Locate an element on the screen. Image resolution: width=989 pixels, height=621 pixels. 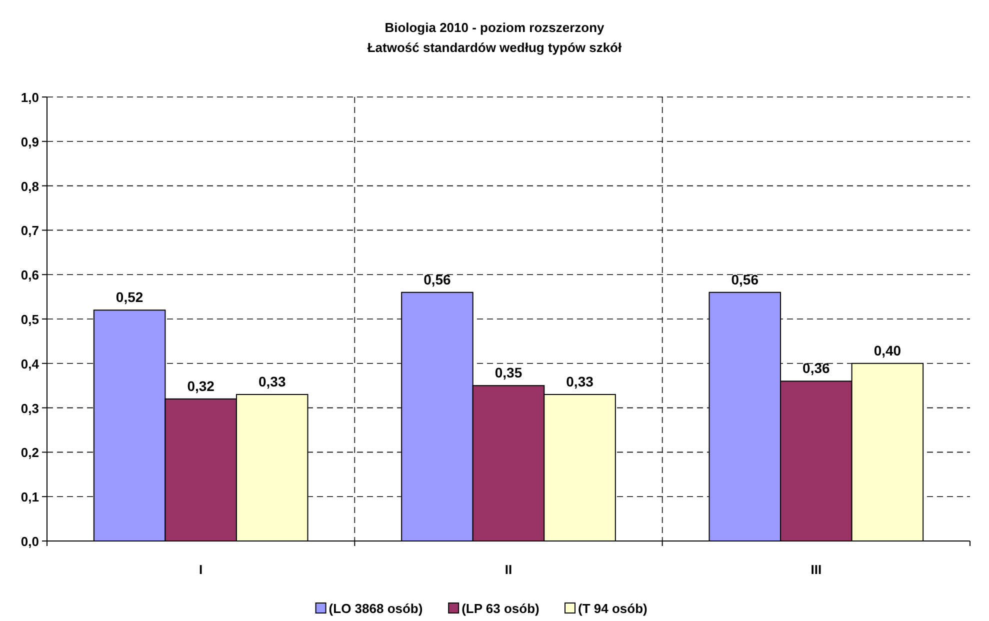
x-tick-label: III is located at coordinates (816, 569).